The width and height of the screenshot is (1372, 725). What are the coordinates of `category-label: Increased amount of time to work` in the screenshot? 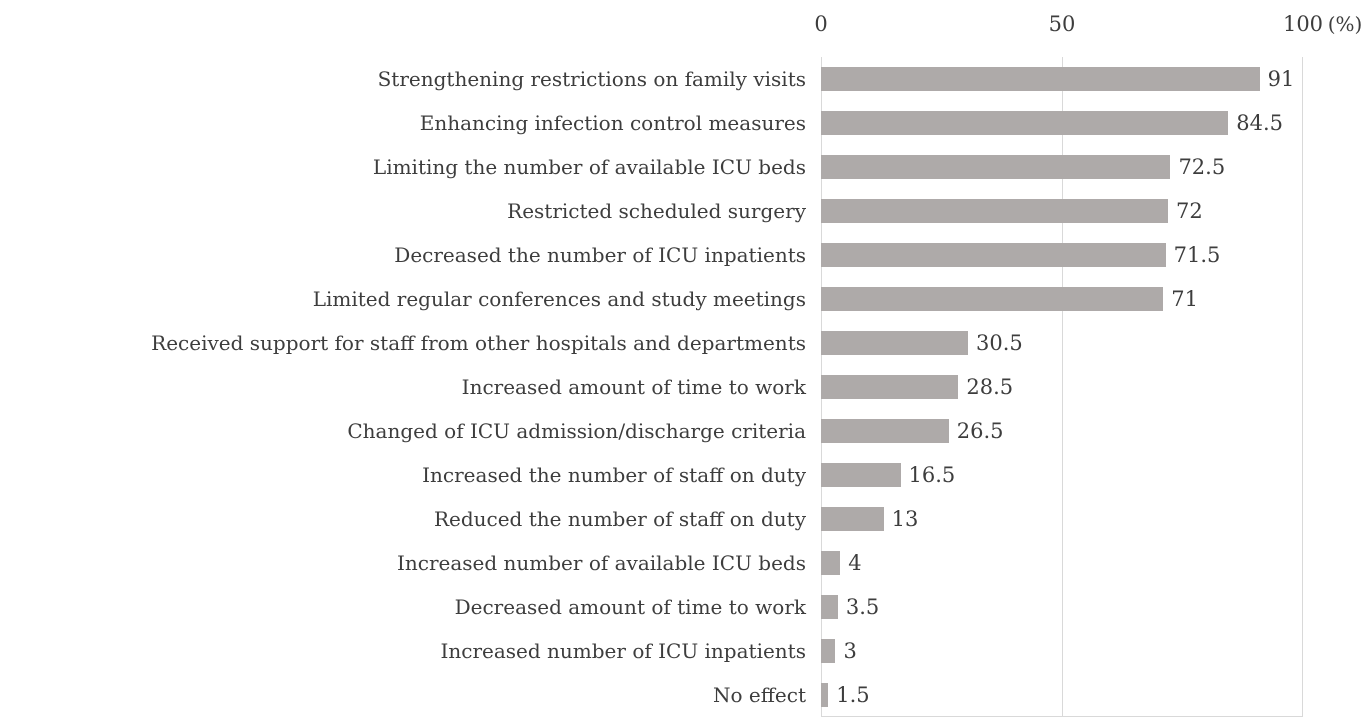 It's located at (633, 387).